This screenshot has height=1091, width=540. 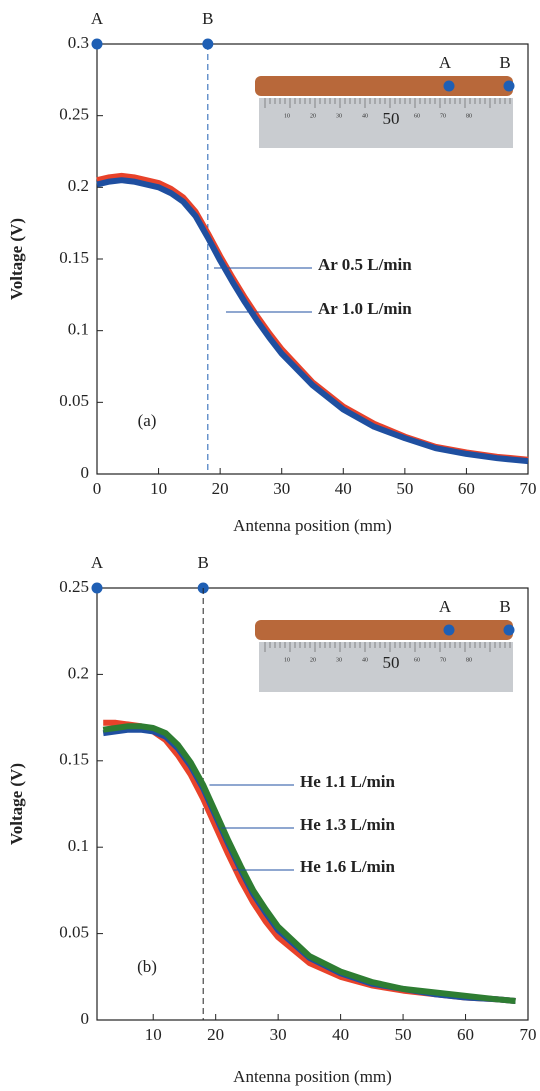 I want to click on panel-label: (a), so click(x=147, y=420).